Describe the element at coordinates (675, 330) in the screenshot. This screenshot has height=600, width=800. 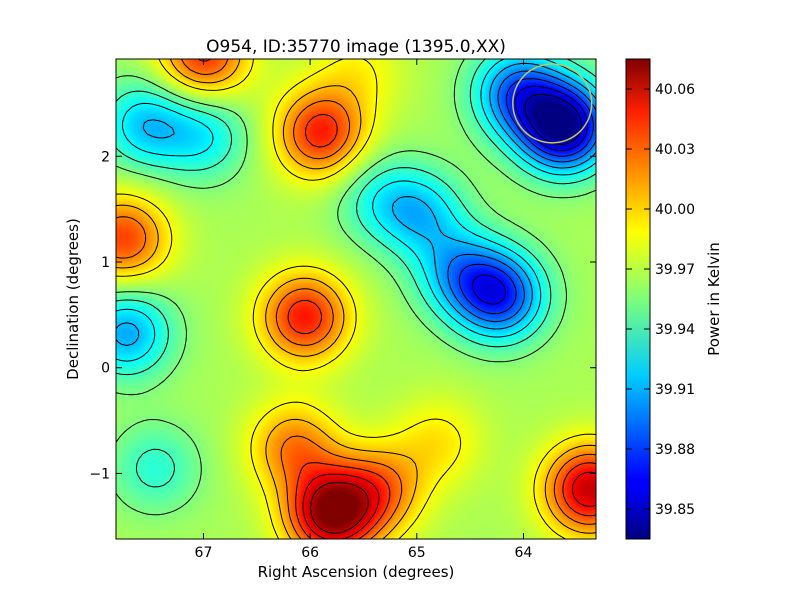
I see `colorbar-tick-label: 39.94` at that location.